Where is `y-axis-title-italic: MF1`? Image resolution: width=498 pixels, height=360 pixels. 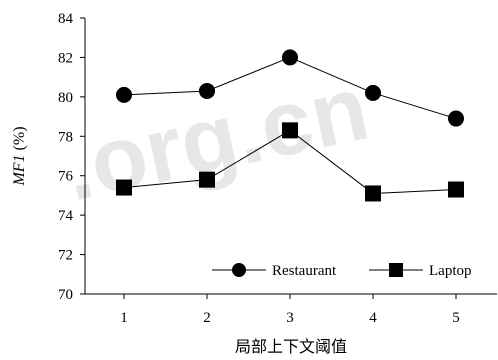
y-axis-title-italic: MF1 is located at coordinates (19, 170).